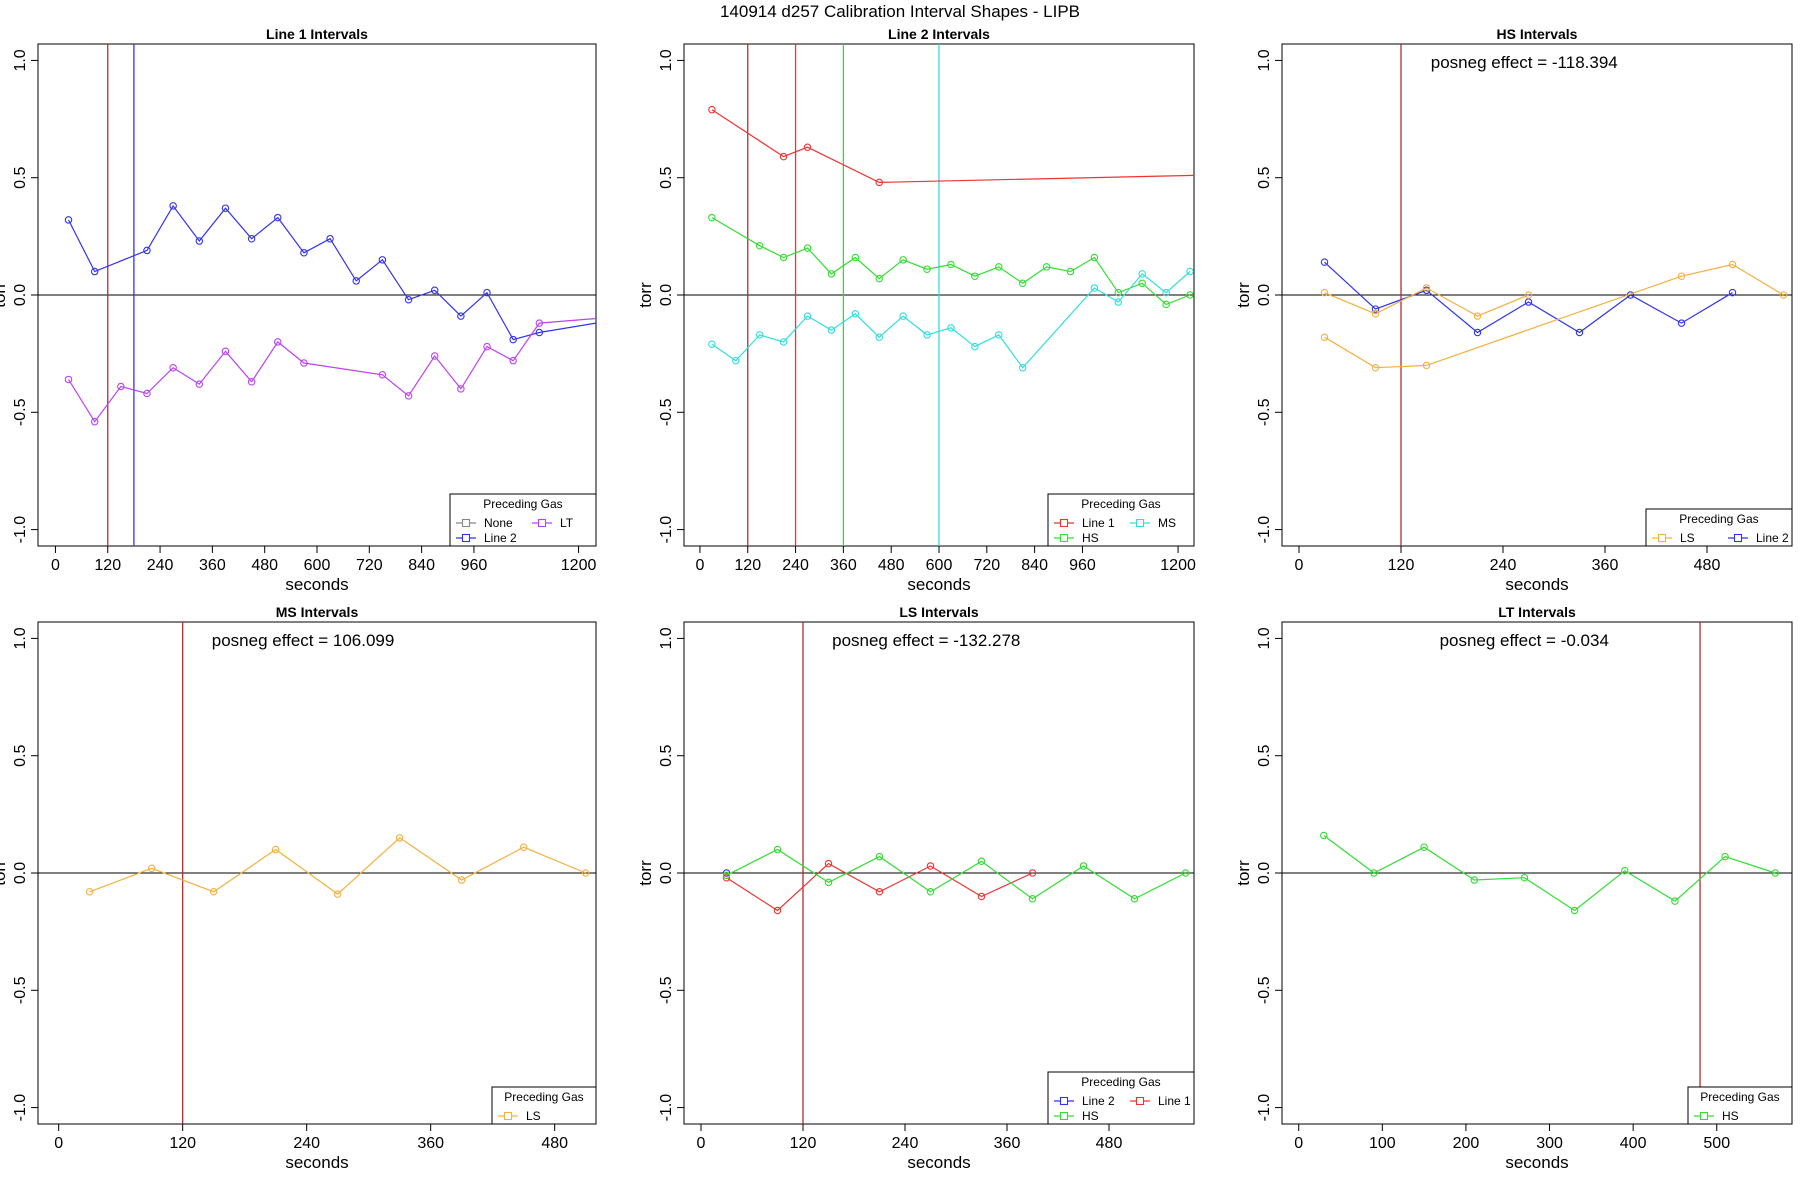  What do you see at coordinates (1605, 565) in the screenshot?
I see `x-tick-label: 360` at bounding box center [1605, 565].